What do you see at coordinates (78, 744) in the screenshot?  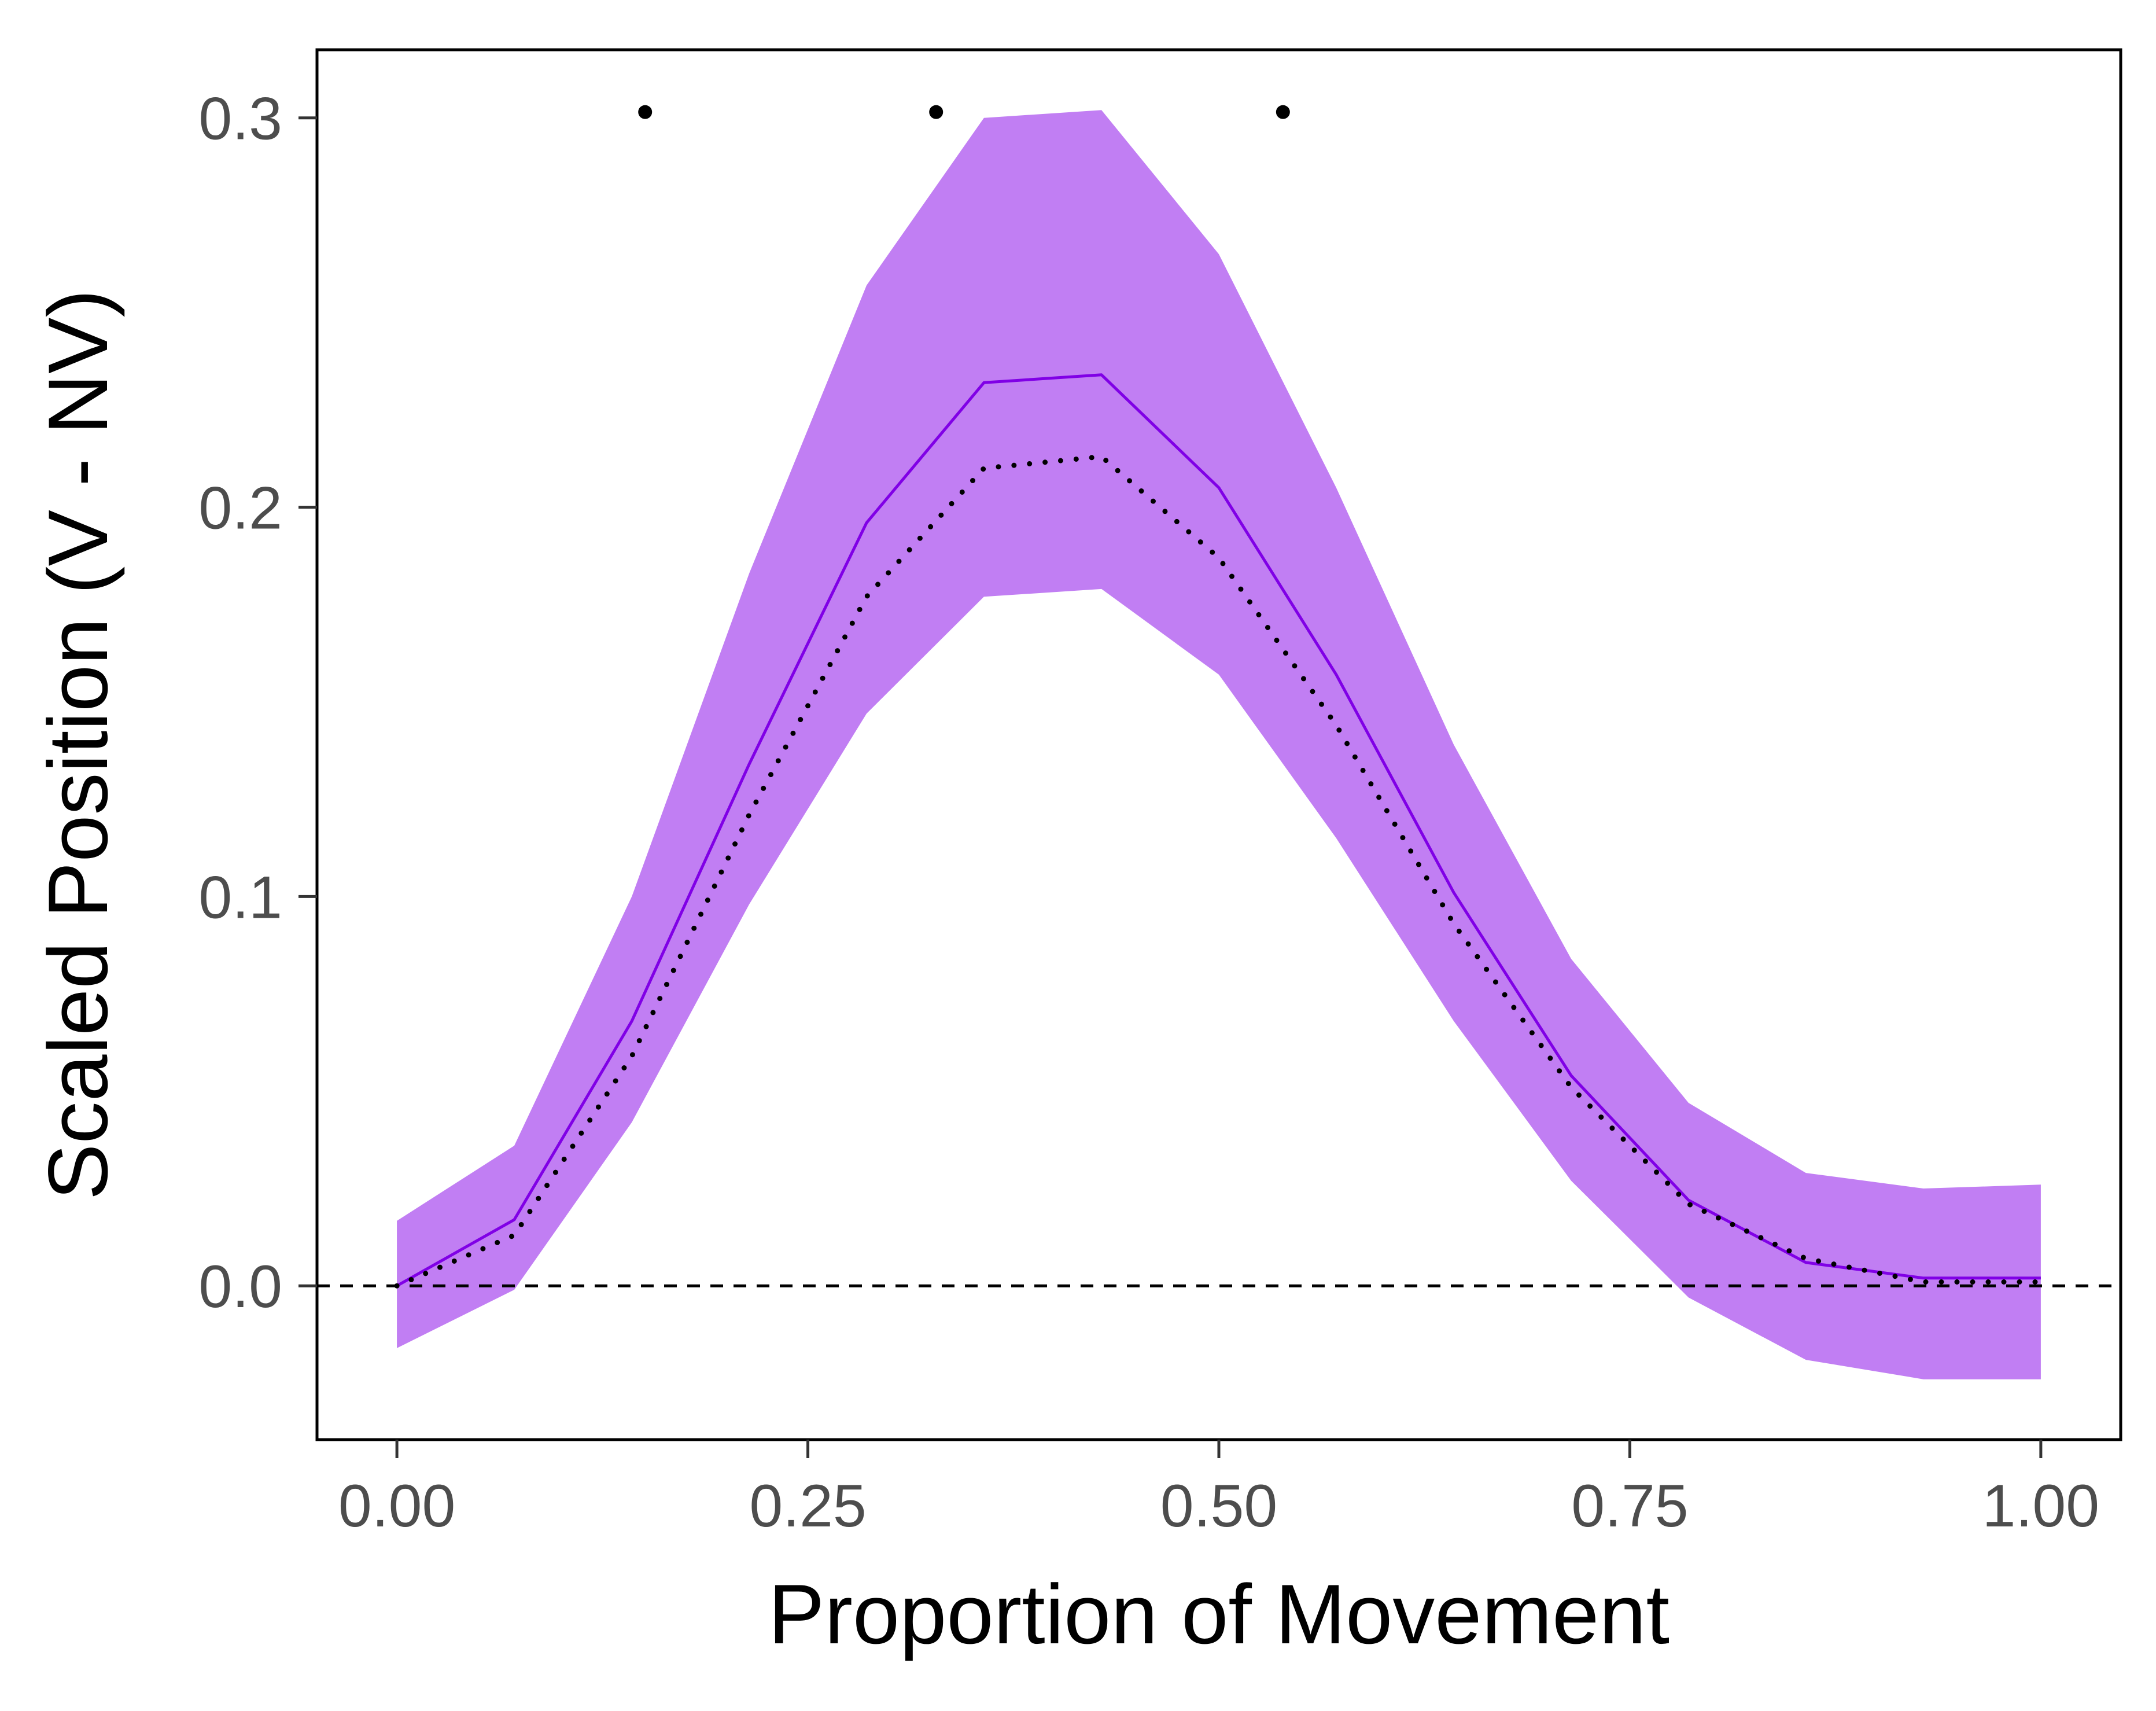 I see `y-axis-title: Scaled Position (V - NV)` at bounding box center [78, 744].